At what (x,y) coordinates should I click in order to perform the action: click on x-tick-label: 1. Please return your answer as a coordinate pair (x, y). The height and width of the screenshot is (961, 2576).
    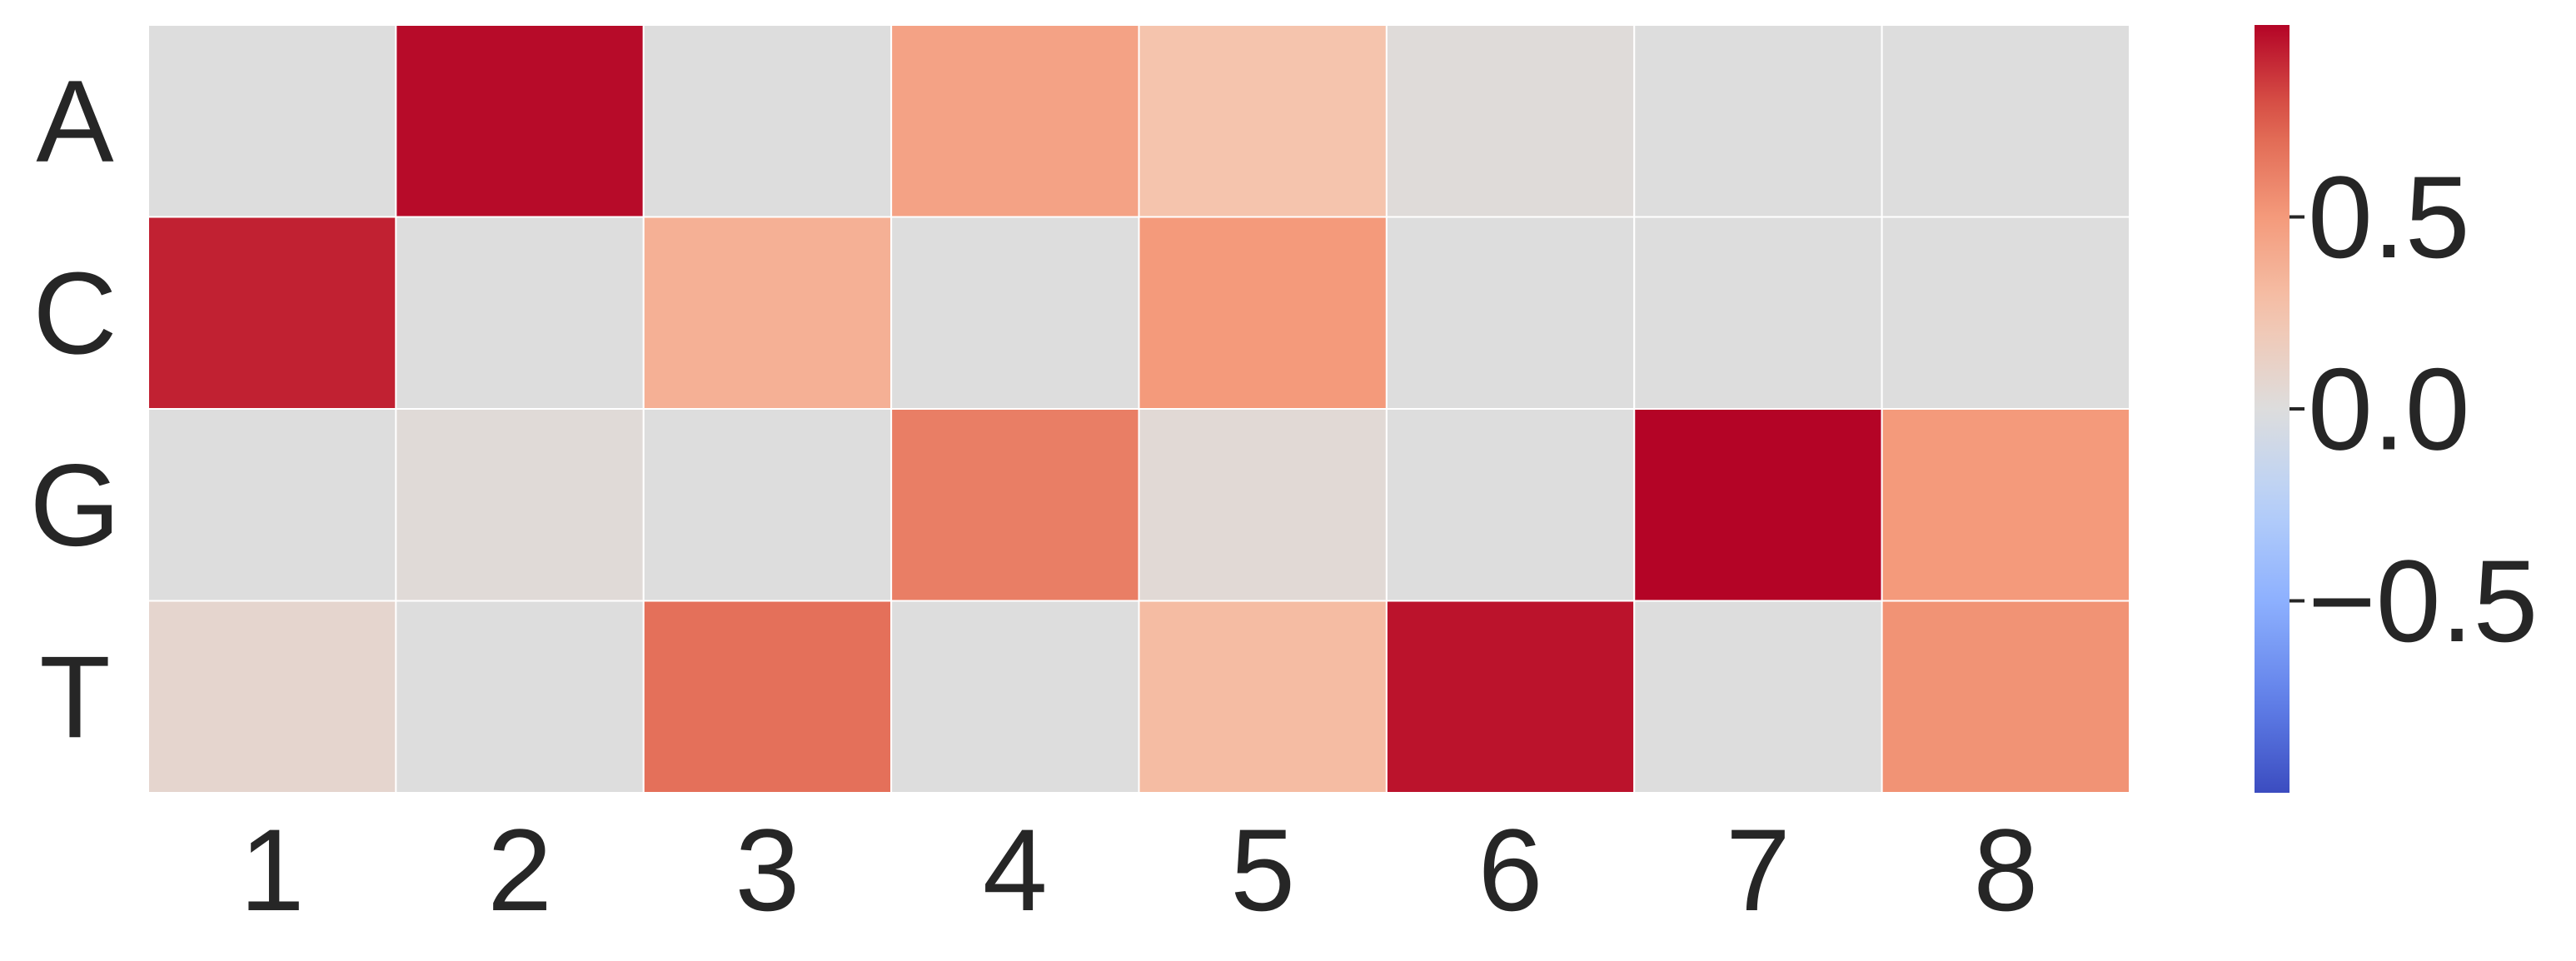
    Looking at the image, I should click on (272, 869).